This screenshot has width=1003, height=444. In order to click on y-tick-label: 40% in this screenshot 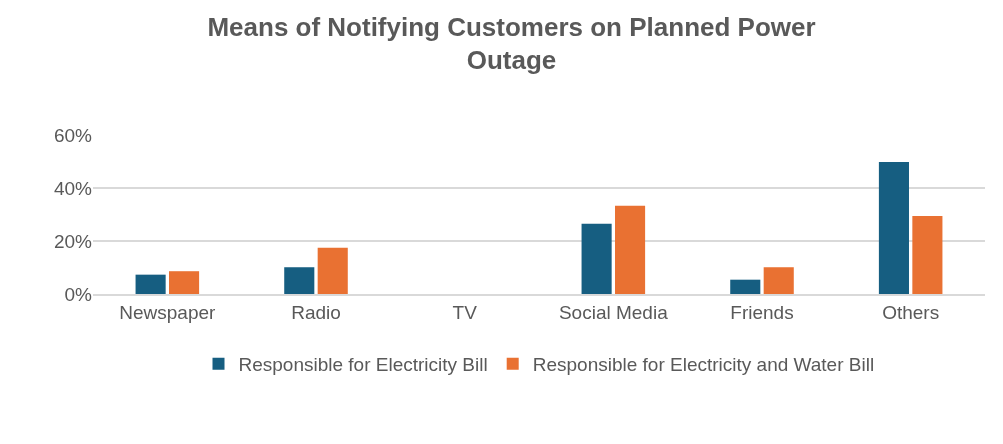, I will do `click(73, 188)`.